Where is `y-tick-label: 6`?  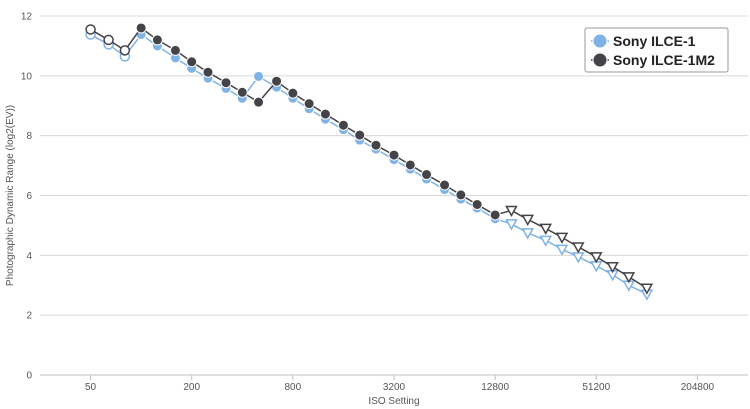 y-tick-label: 6 is located at coordinates (29, 196).